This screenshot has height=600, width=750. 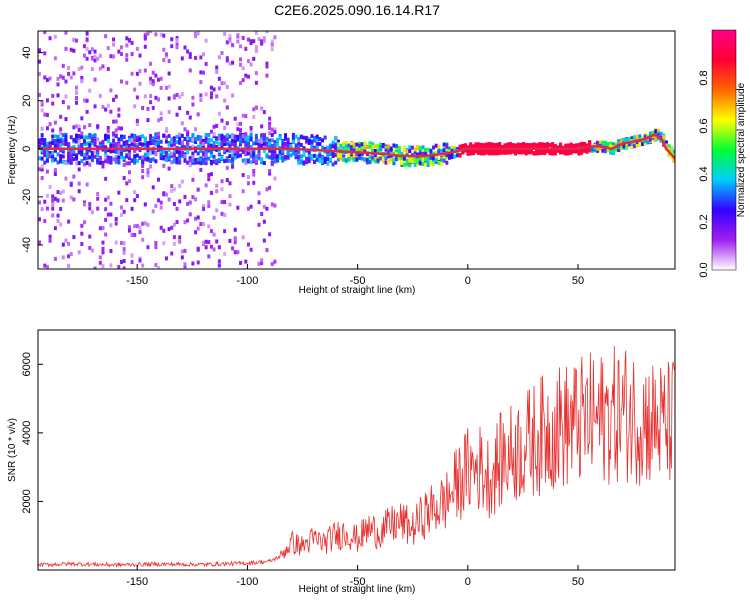 I want to click on snr-y-tick-label: 2000, so click(x=27, y=501).